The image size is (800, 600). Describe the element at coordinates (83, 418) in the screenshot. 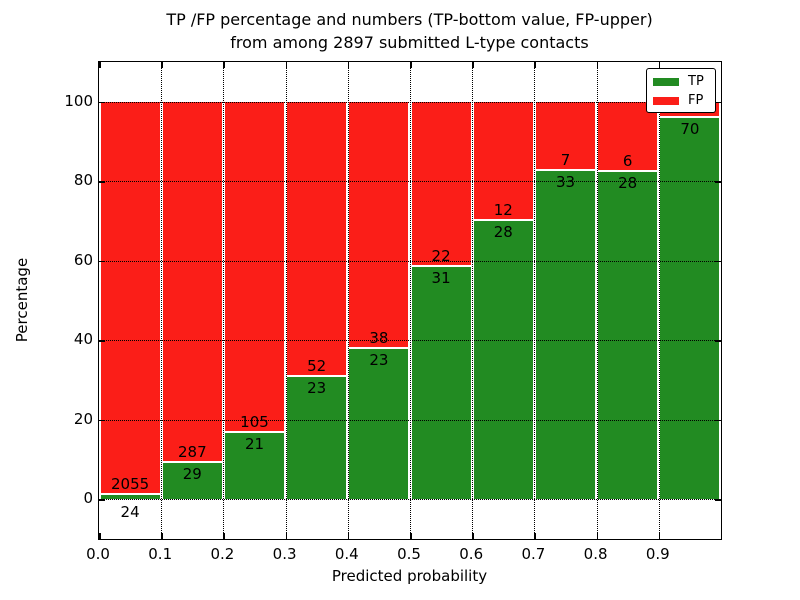

I see `y-tick-label: 20` at that location.